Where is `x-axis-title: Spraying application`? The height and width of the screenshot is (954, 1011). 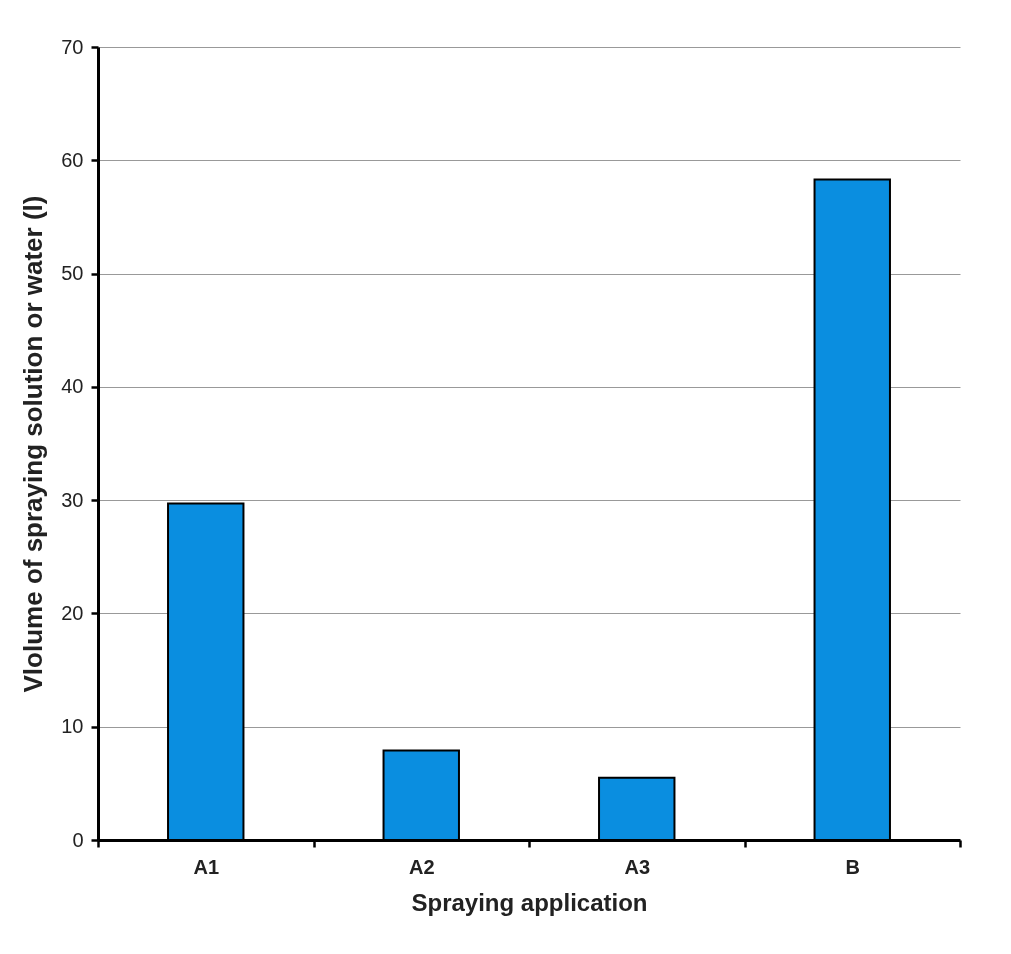 x-axis-title: Spraying application is located at coordinates (529, 902).